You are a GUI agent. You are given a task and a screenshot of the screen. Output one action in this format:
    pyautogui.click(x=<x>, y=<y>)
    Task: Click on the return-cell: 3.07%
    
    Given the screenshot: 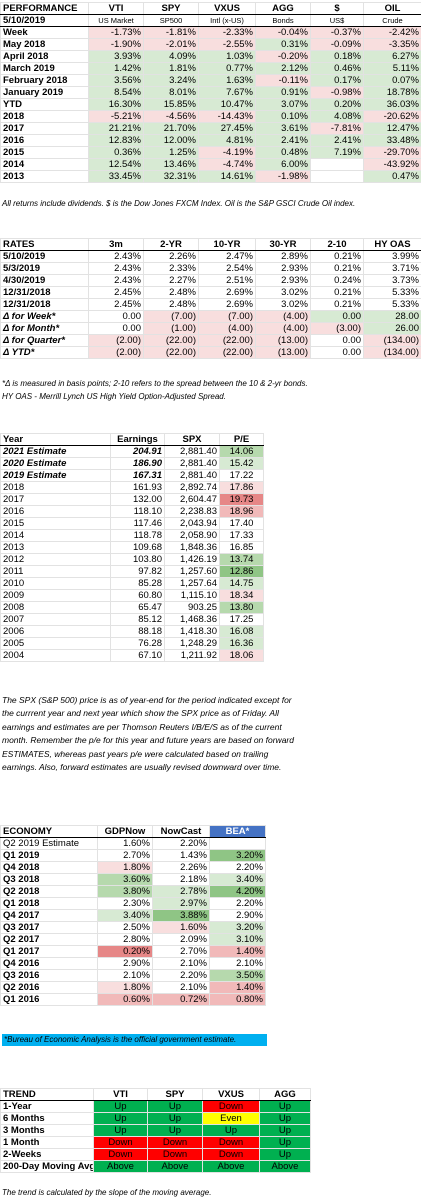 What is the action you would take?
    pyautogui.click(x=283, y=104)
    